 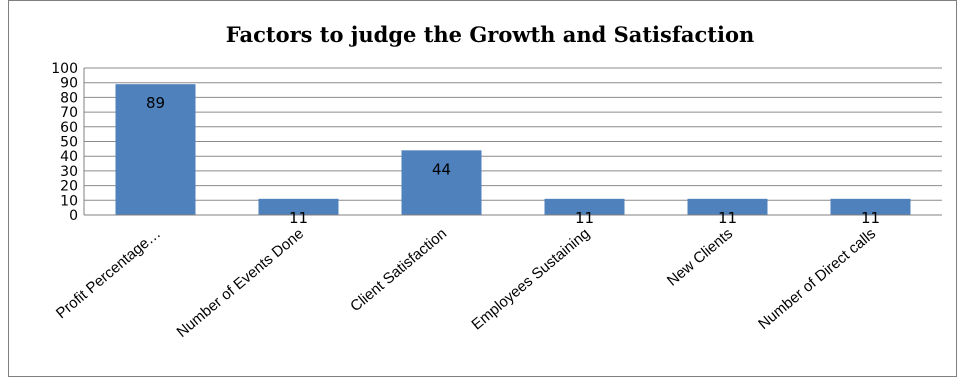 What do you see at coordinates (69, 113) in the screenshot?
I see `y-tick-label: 70` at bounding box center [69, 113].